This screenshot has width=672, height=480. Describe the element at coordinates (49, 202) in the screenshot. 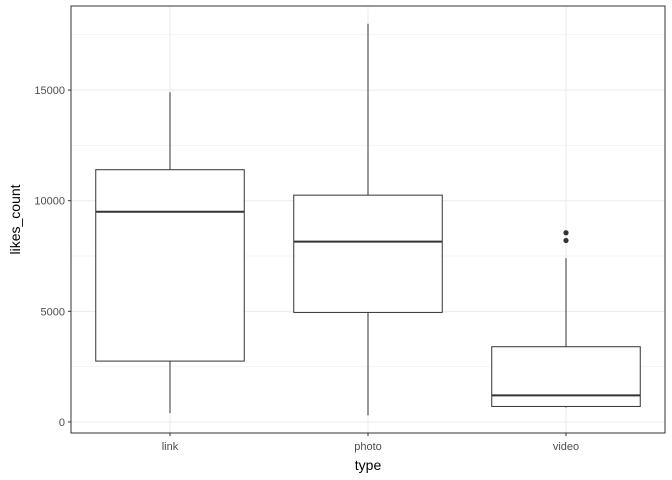

I see `y-tick-label: 10000` at that location.